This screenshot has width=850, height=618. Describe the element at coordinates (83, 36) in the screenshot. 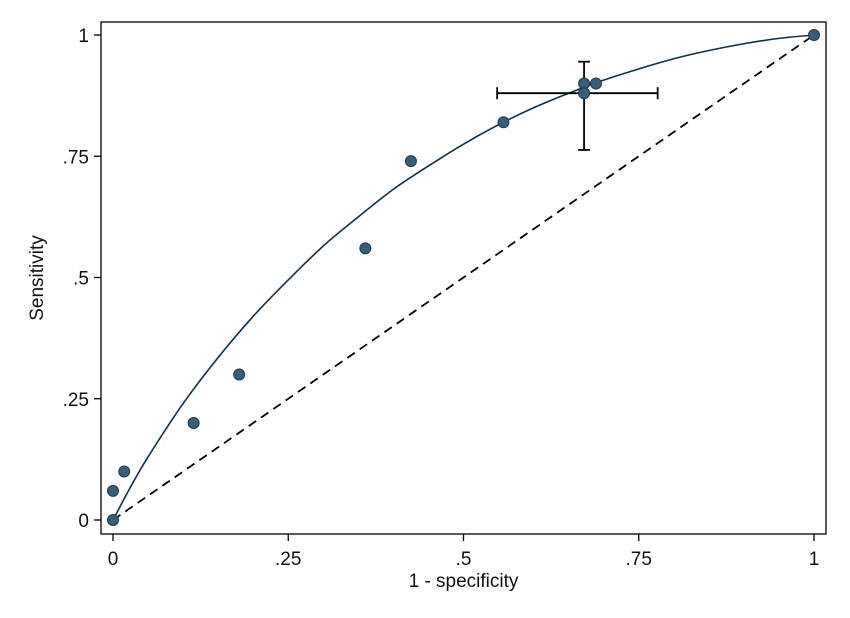

I see `y-tick-label: 1` at that location.